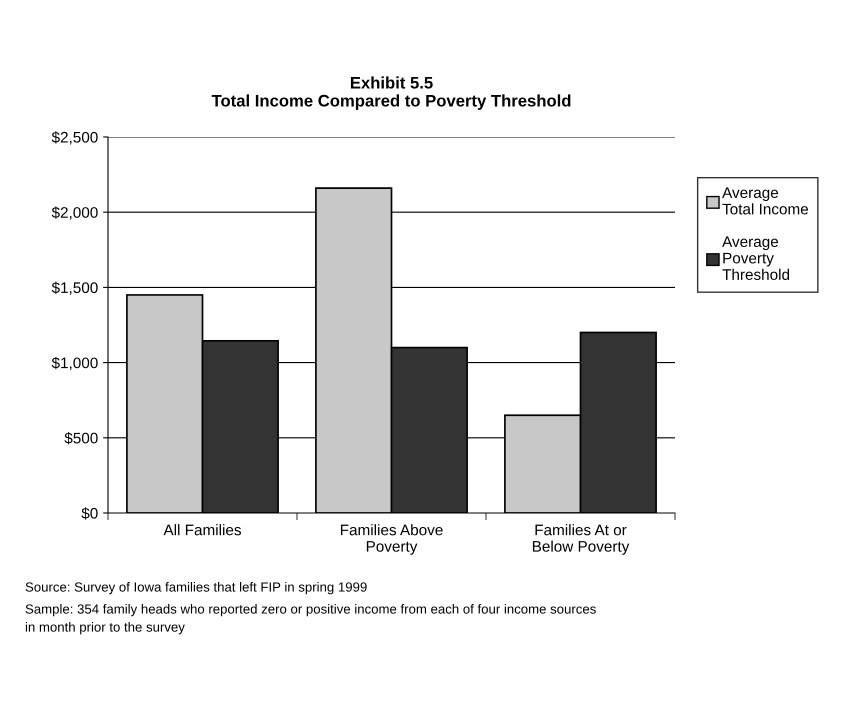 The width and height of the screenshot is (854, 709). Describe the element at coordinates (196, 588) in the screenshot. I see `source-note: Source: Survey of Iowa families that left FIP in spring 1999` at that location.